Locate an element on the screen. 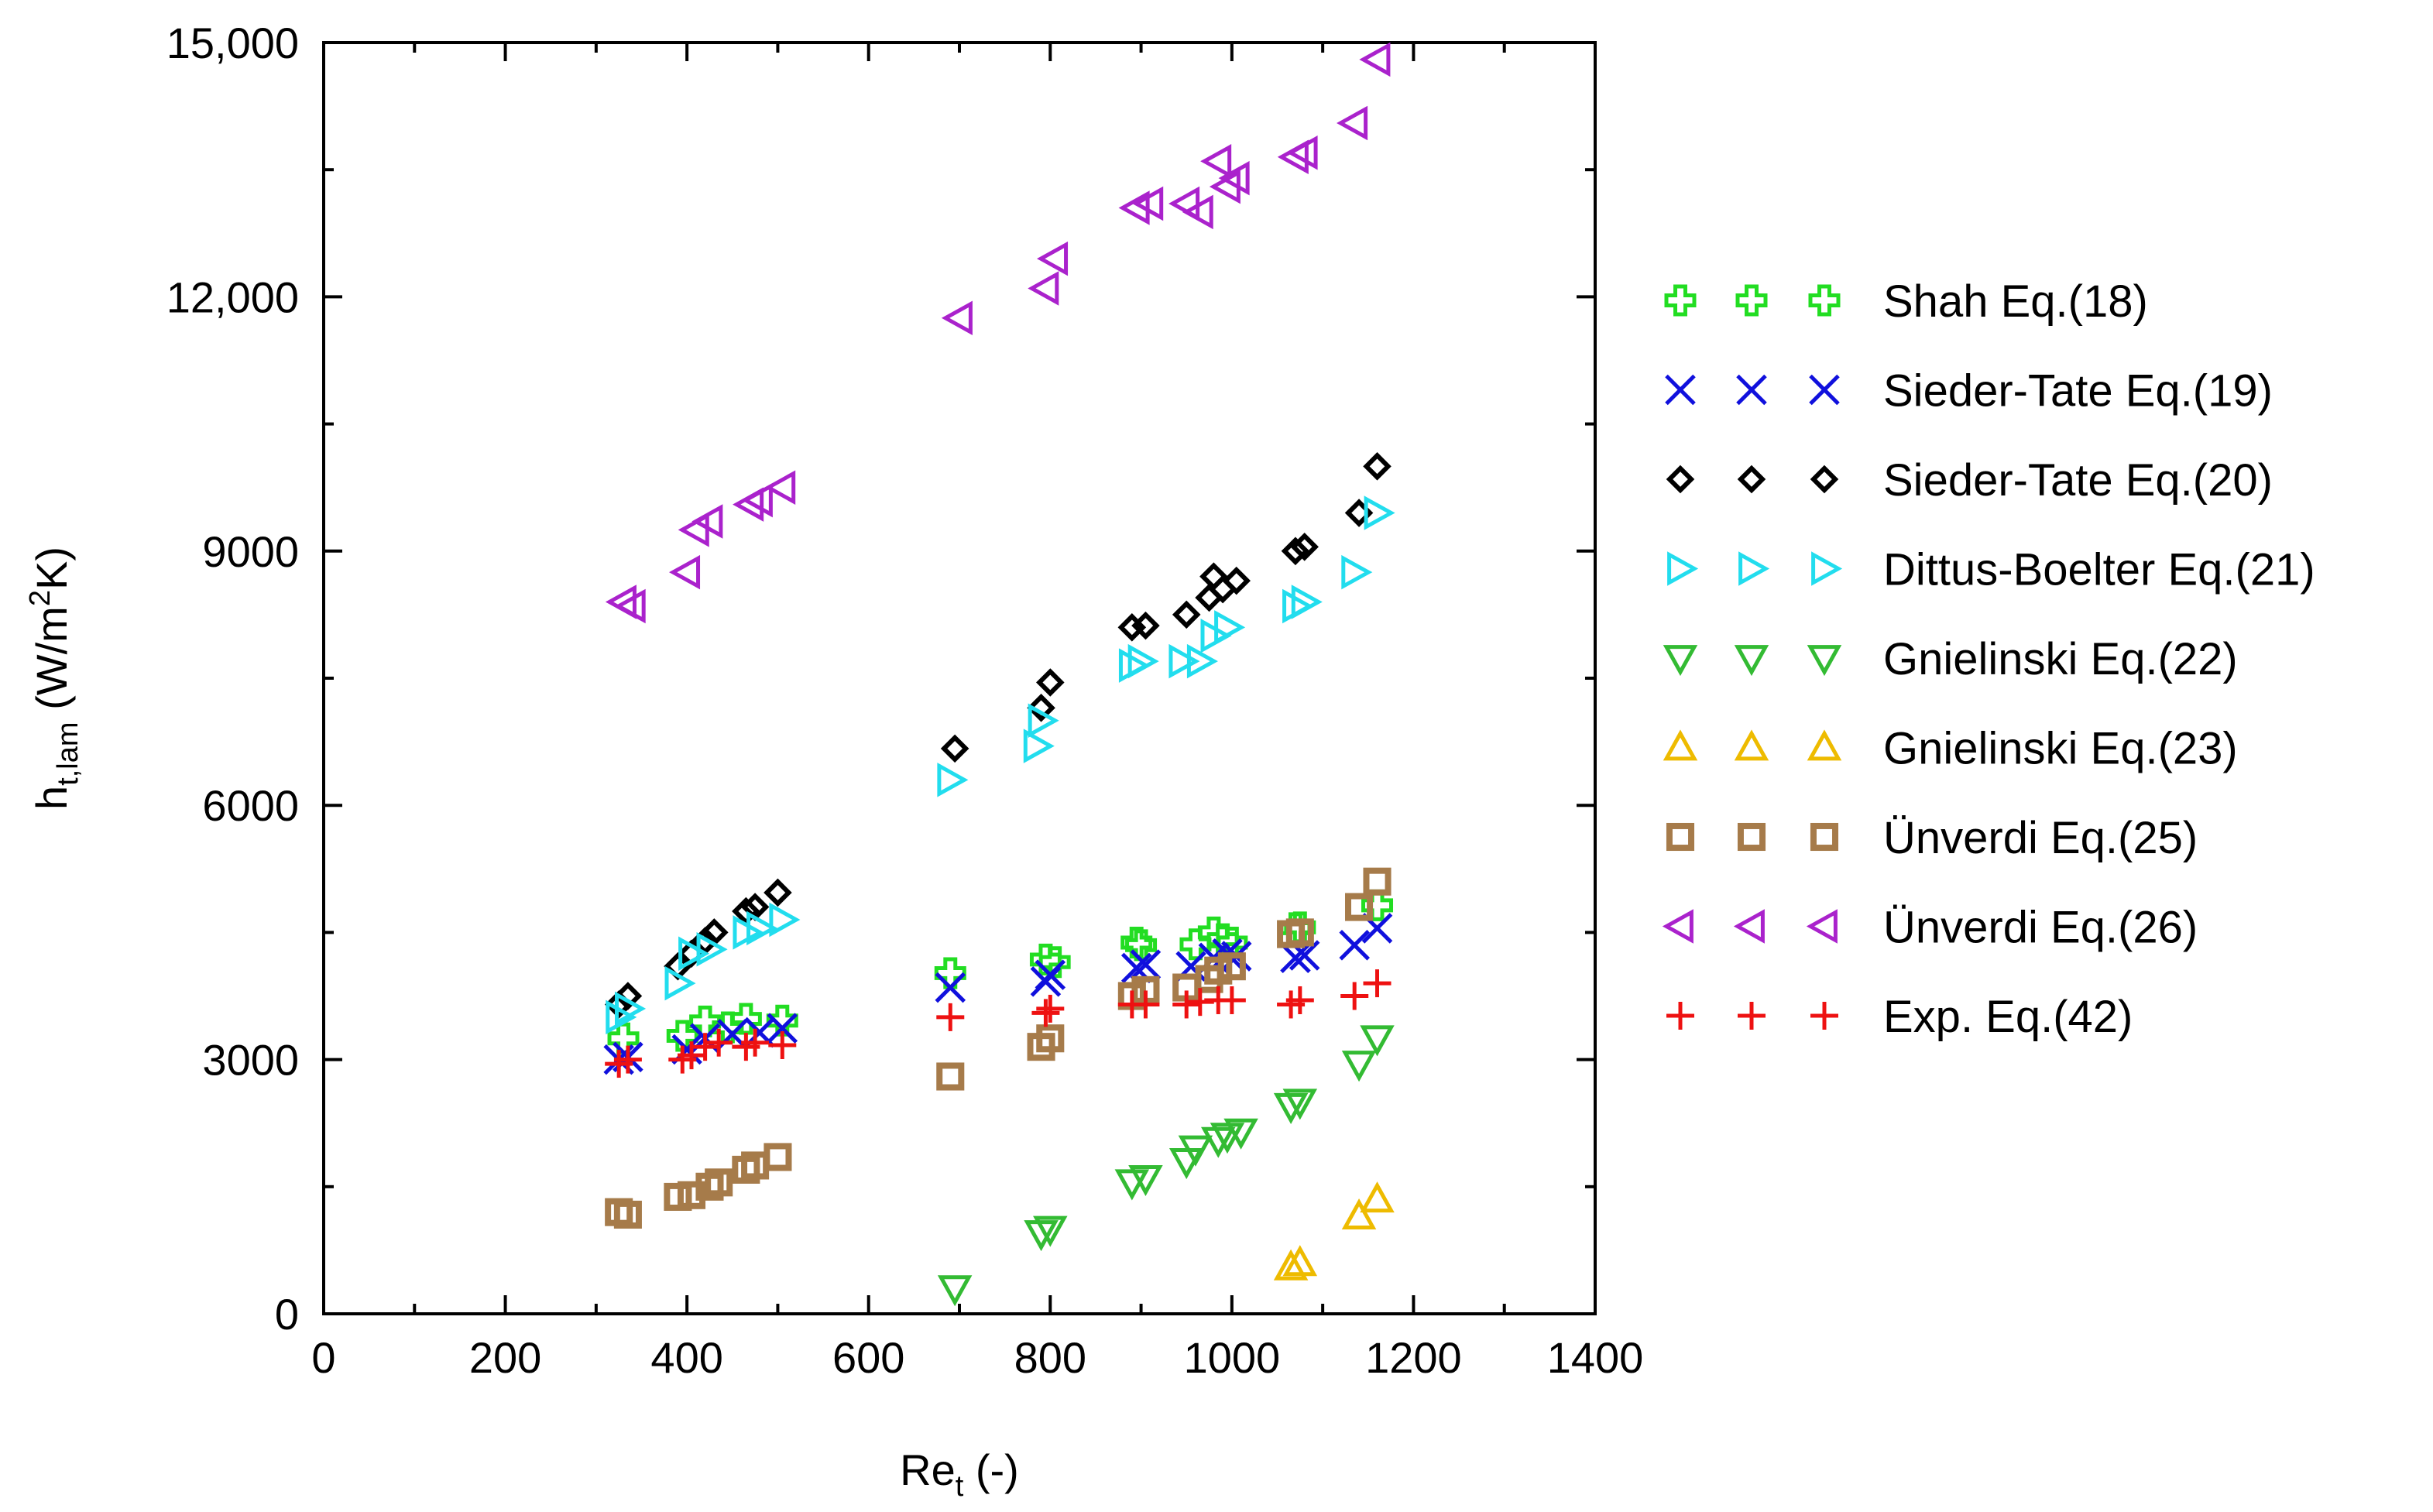 This screenshot has width=2433, height=1512. y-axis-title-sup: 2 is located at coordinates (40, 598).